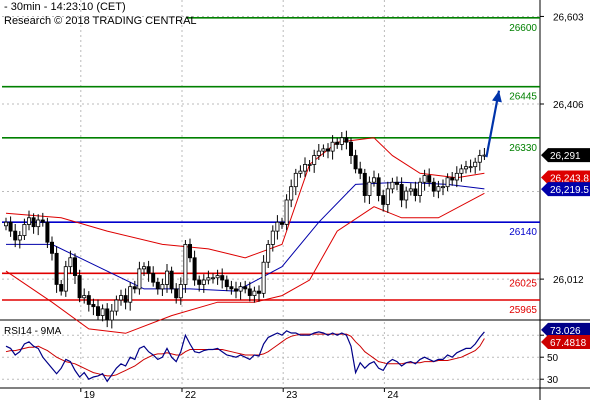 The width and height of the screenshot is (590, 400). Describe the element at coordinates (565, 155) in the screenshot. I see `price-tag-0: 26,291` at that location.